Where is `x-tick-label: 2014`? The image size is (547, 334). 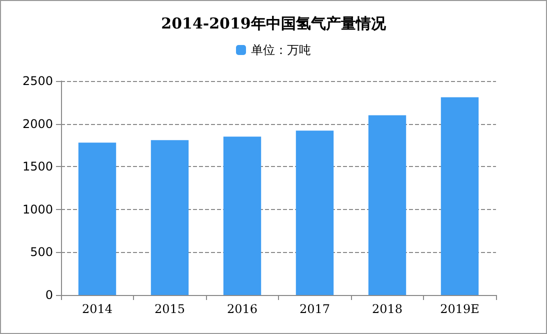 x-tick-label: 2014 is located at coordinates (97, 309).